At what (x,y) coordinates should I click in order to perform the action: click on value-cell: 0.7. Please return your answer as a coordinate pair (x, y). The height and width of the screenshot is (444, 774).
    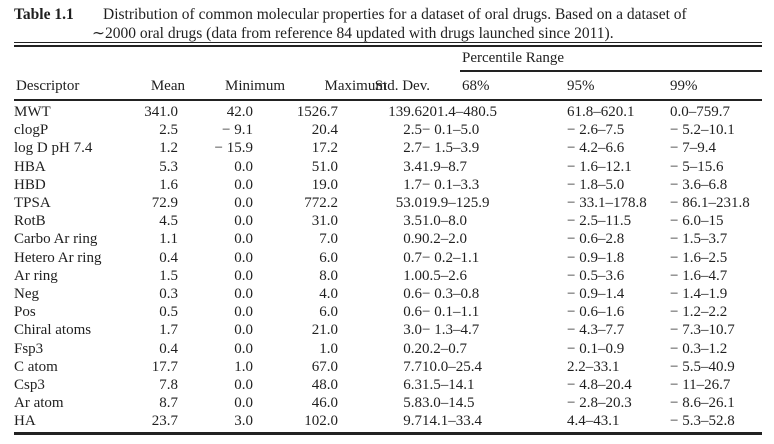
    Looking at the image, I should click on (412, 257).